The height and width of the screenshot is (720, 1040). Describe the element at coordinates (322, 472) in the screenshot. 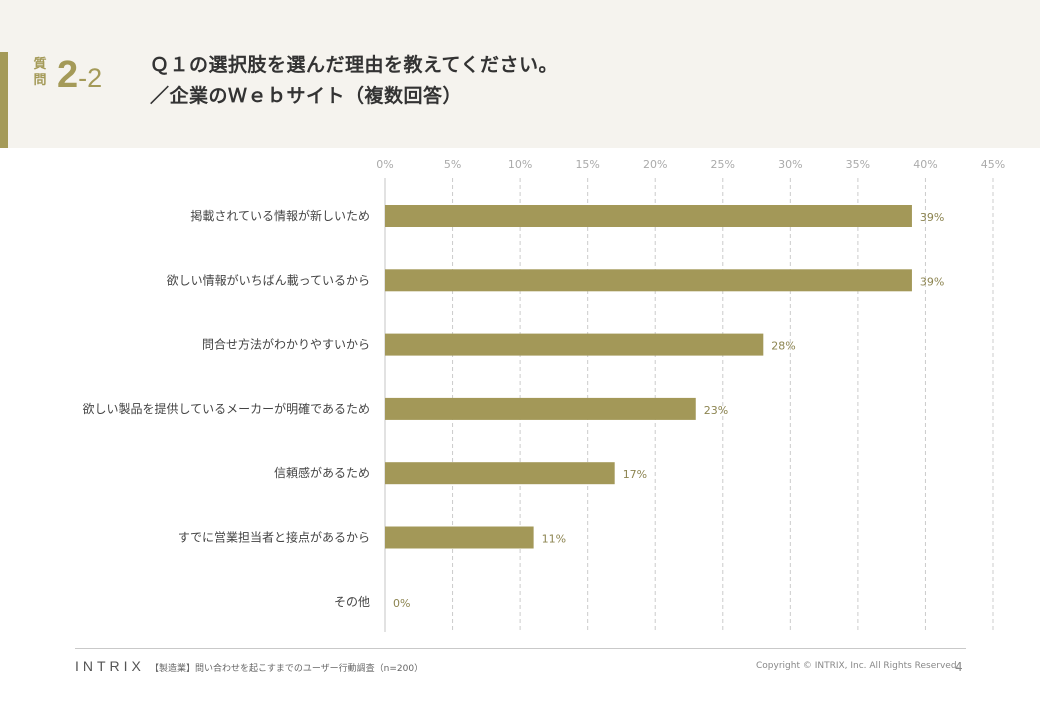

I see `category-label: 信頼感があるため` at that location.